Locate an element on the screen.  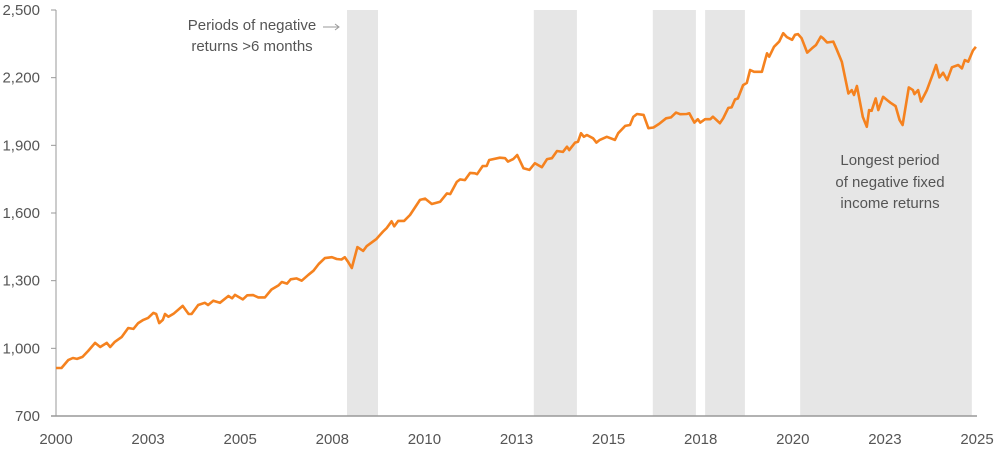
y-tick-label: 700 is located at coordinates (27, 416).